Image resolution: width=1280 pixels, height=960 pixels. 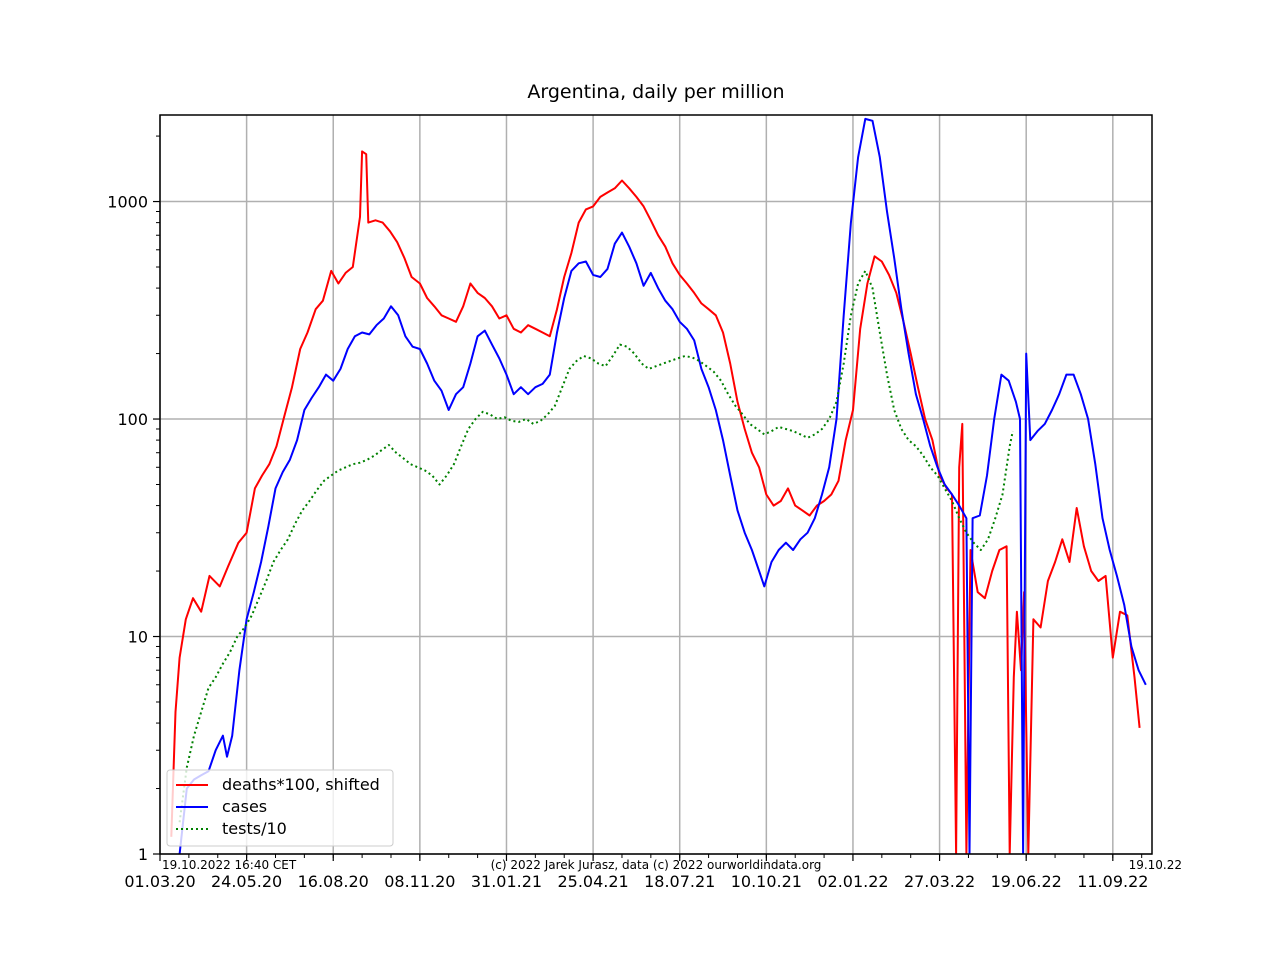 What do you see at coordinates (506, 881) in the screenshot?
I see `x-tick-label: 31.01.21` at bounding box center [506, 881].